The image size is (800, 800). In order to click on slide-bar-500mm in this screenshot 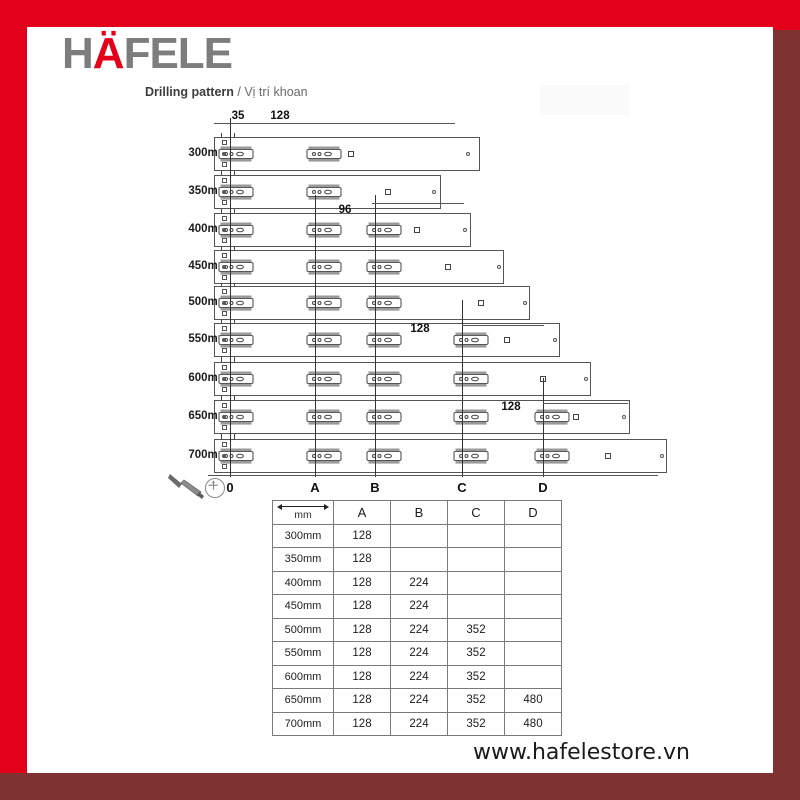, I will do `click(372, 303)`.